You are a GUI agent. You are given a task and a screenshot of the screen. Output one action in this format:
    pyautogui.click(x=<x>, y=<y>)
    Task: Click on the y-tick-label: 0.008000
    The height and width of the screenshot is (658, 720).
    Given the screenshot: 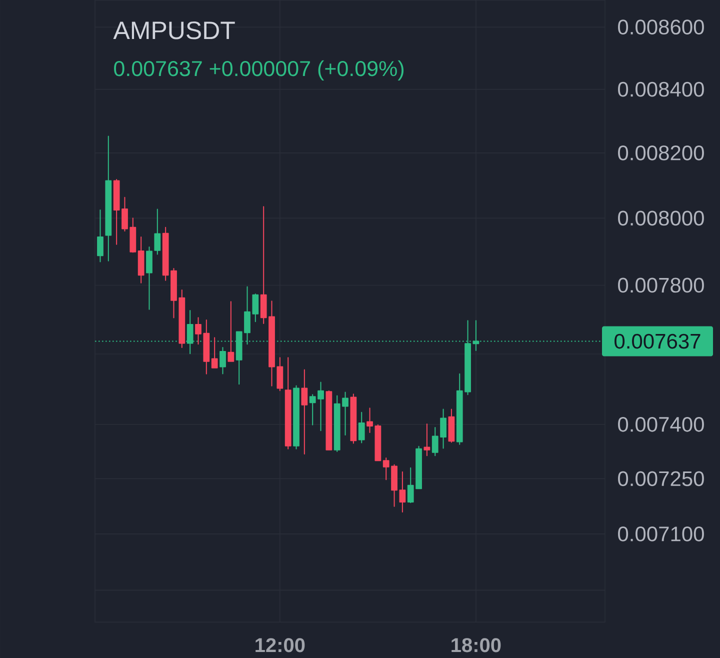 What is the action you would take?
    pyautogui.click(x=661, y=218)
    